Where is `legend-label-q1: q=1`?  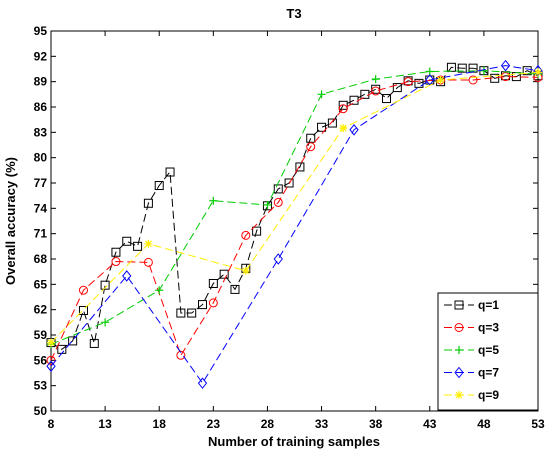
legend-label-q1: q=1 is located at coordinates (488, 305).